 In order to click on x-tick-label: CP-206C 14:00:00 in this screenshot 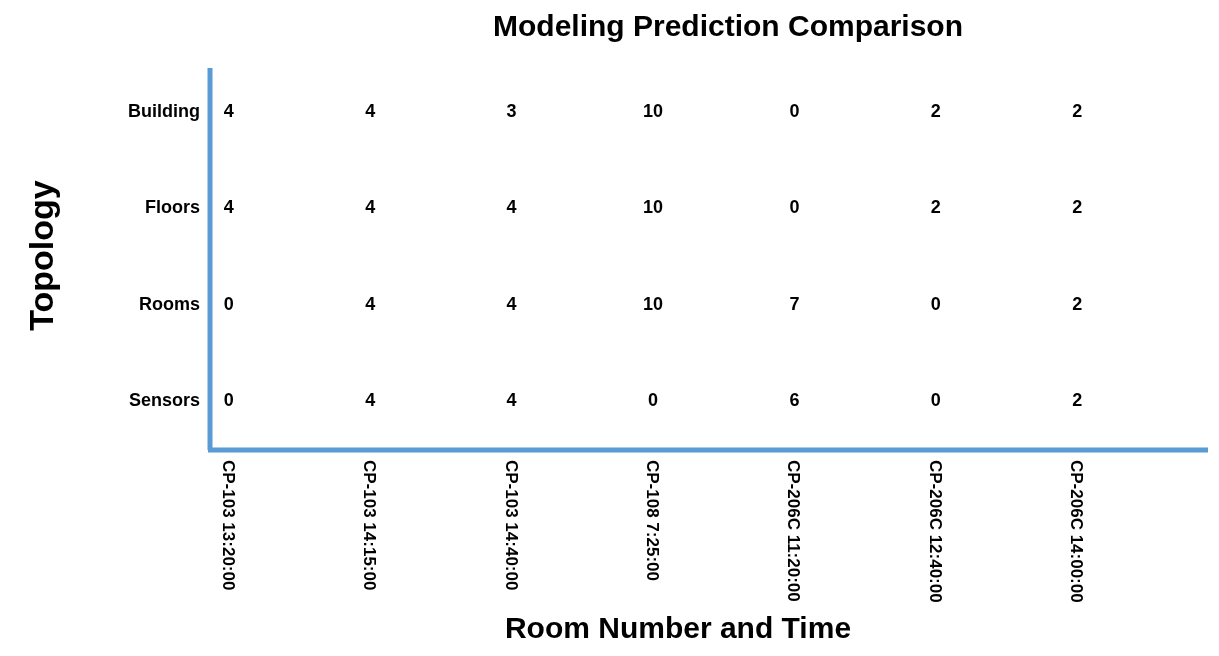, I will do `click(1077, 531)`.